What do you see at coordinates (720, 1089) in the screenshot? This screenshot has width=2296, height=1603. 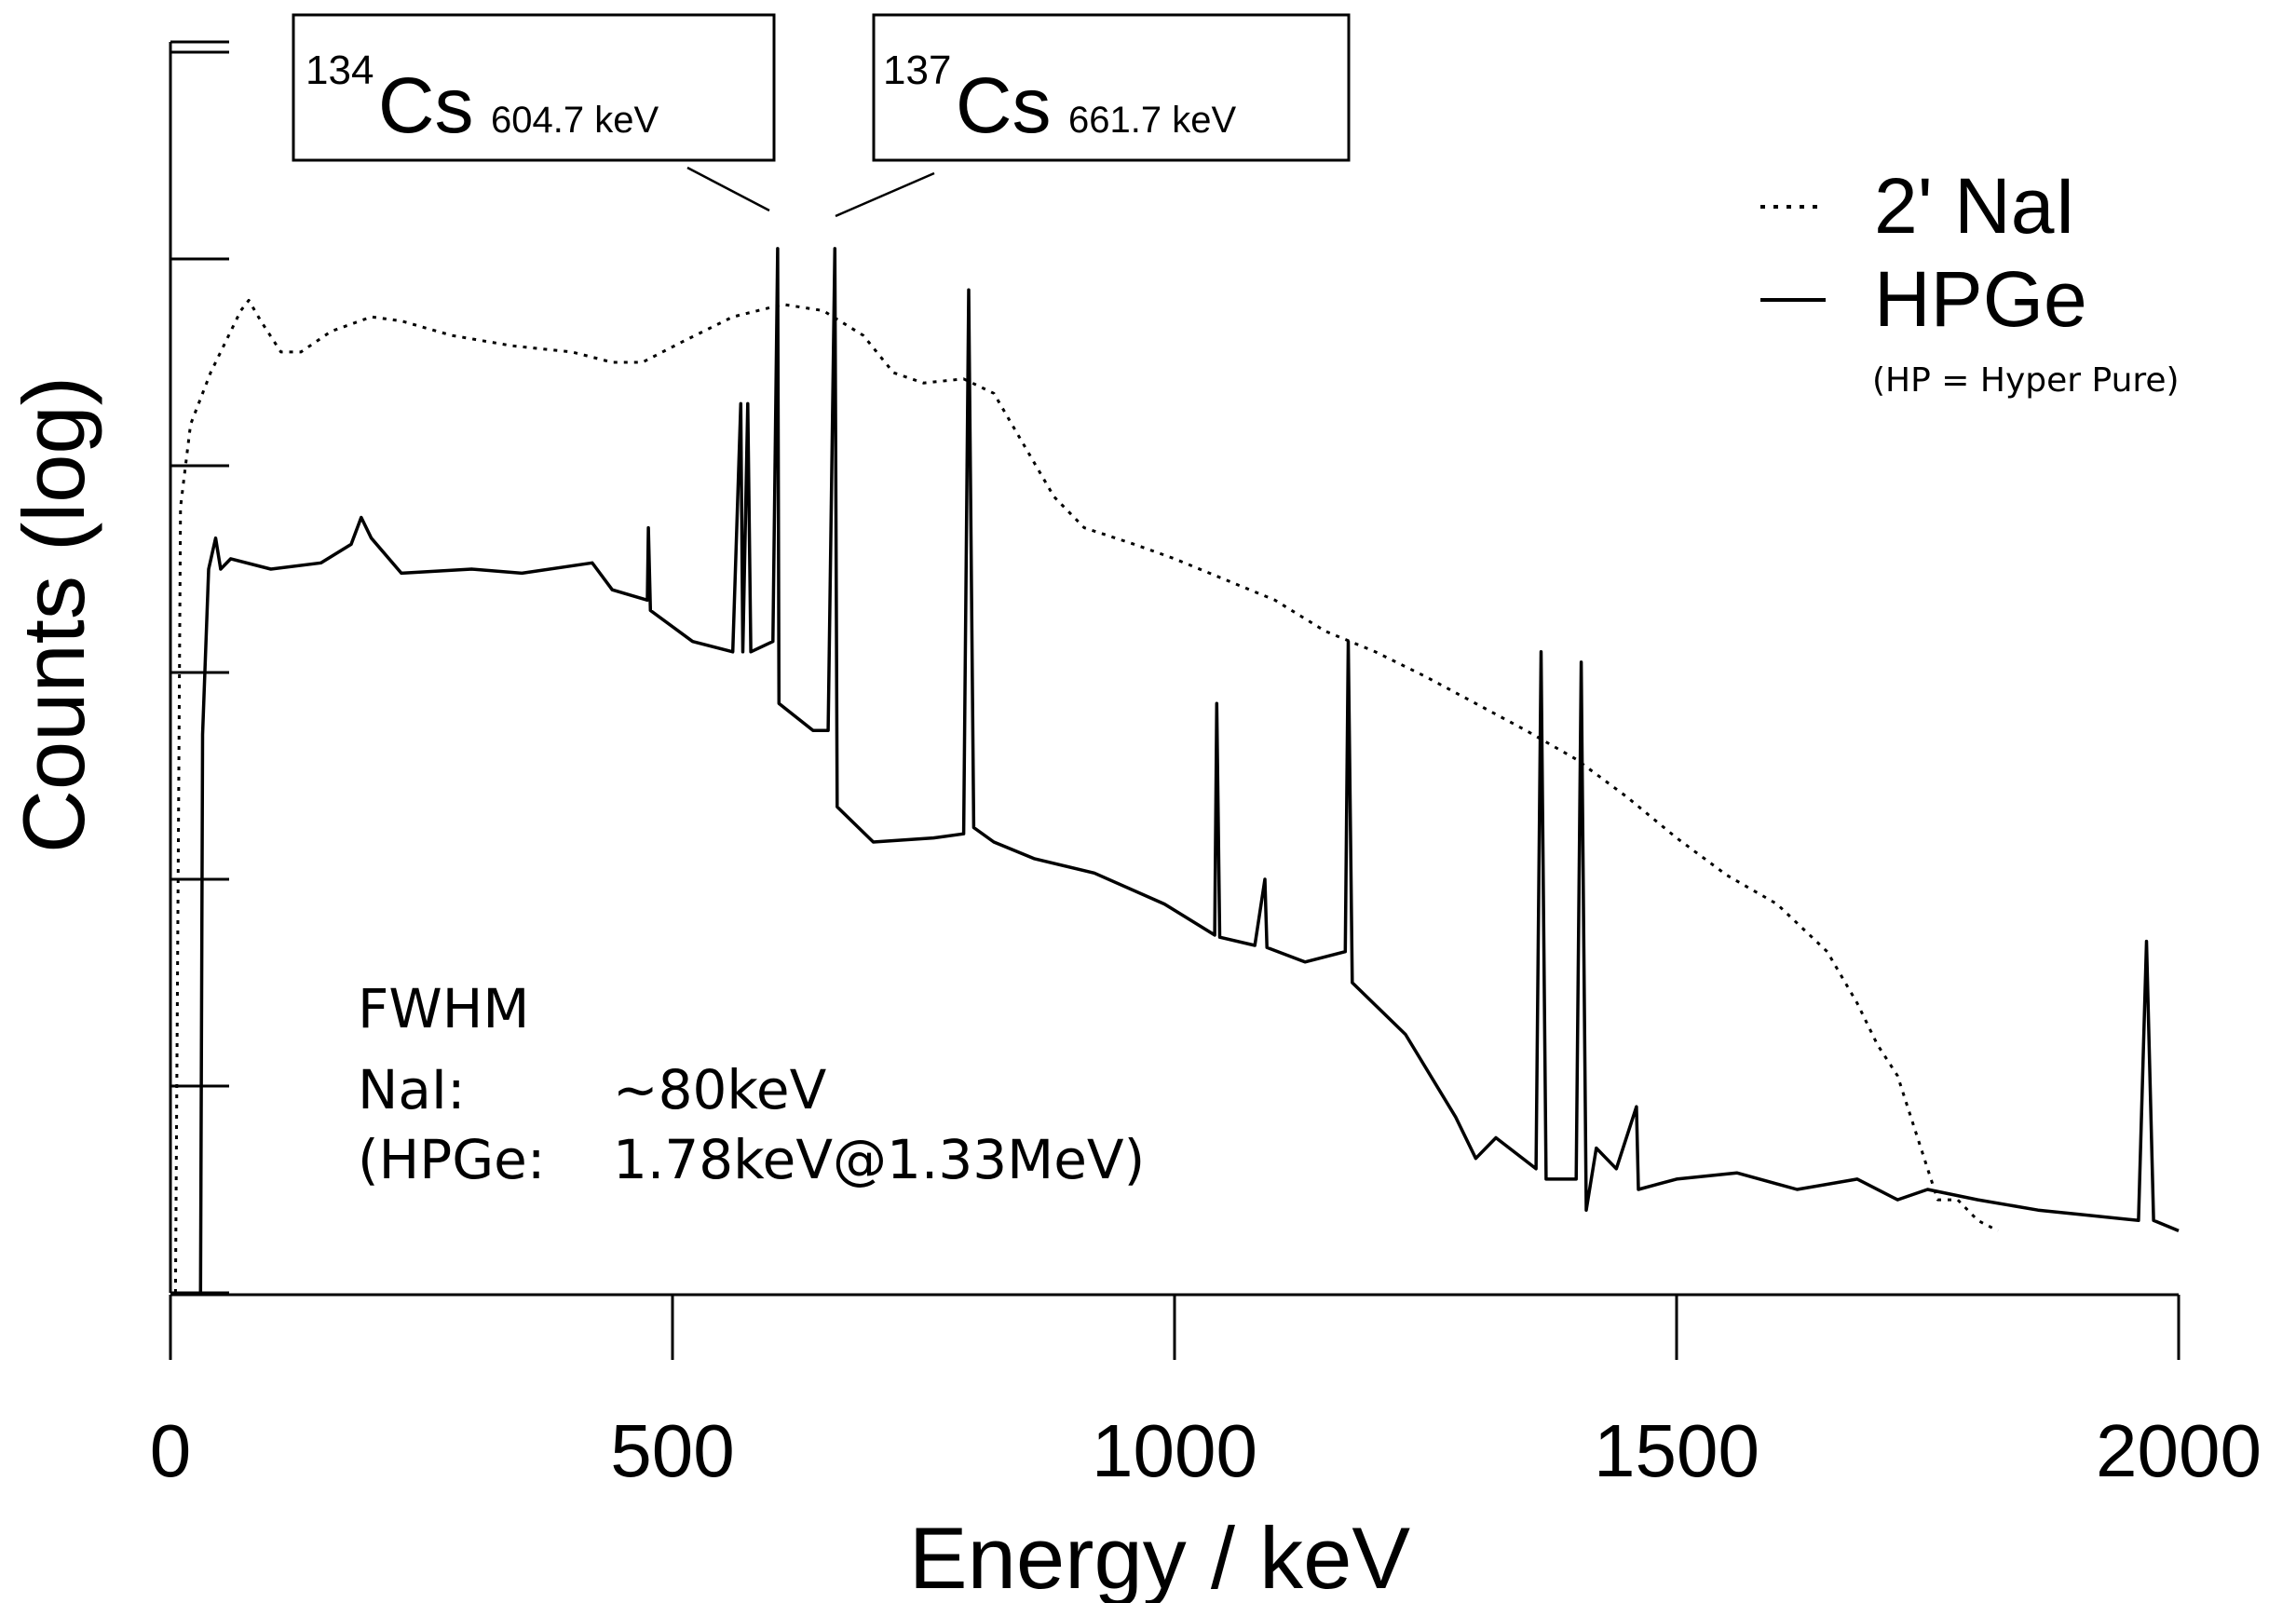 I see `fwhm-nai-value: ~80keV` at bounding box center [720, 1089].